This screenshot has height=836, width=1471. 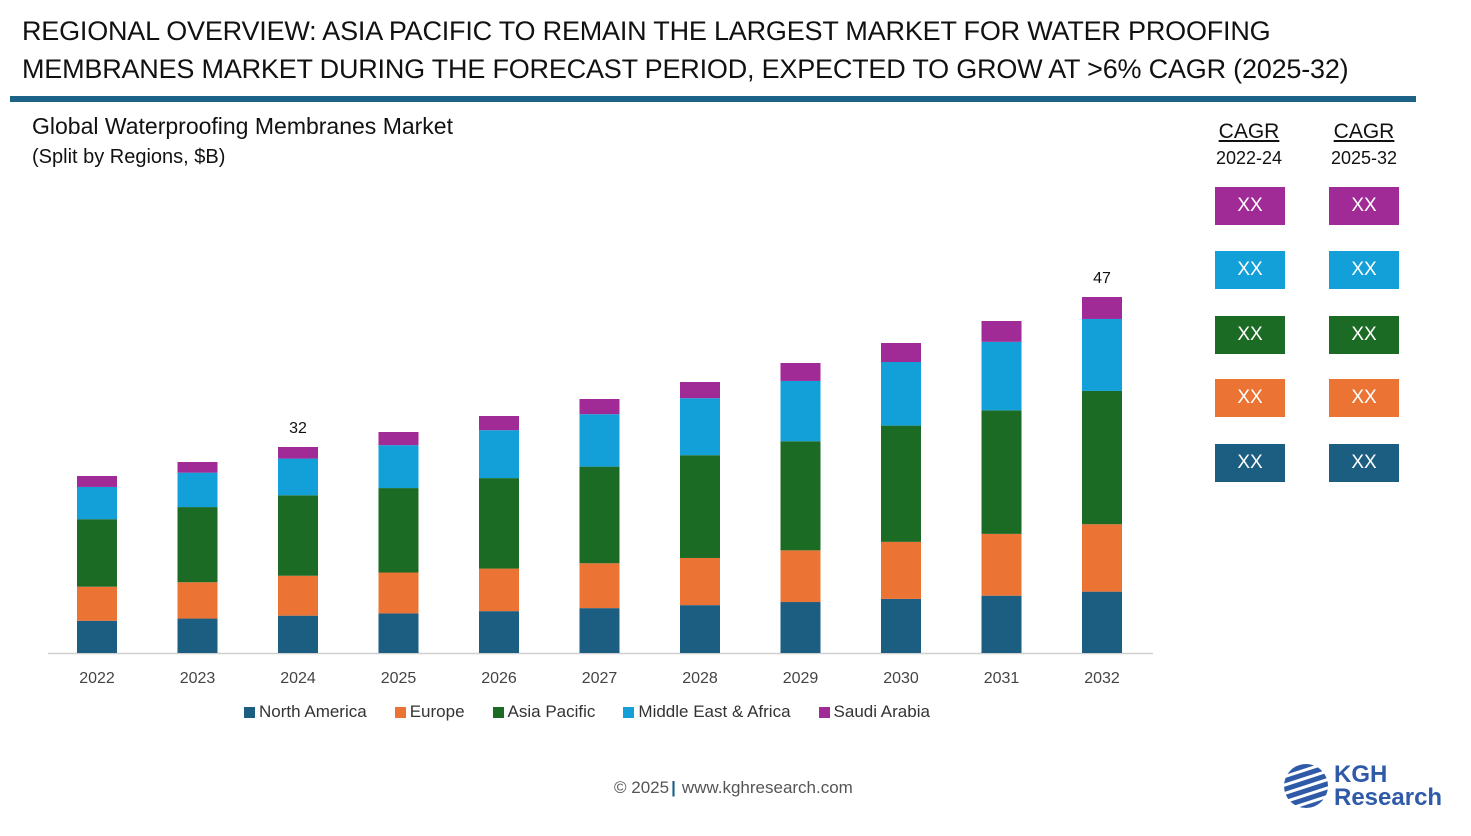 What do you see at coordinates (800, 411) in the screenshot?
I see `bar-segment-middle-east-africa-2029` at bounding box center [800, 411].